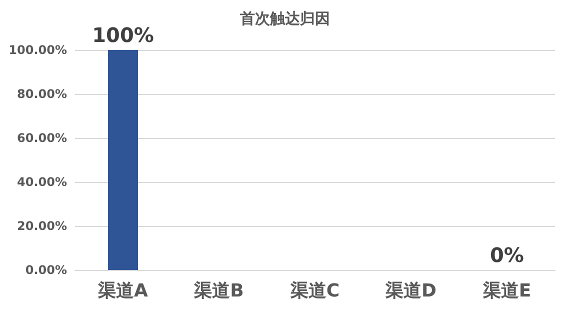 The height and width of the screenshot is (322, 570). What do you see at coordinates (42, 138) in the screenshot?
I see `y-tick-label: 60.00%` at bounding box center [42, 138].